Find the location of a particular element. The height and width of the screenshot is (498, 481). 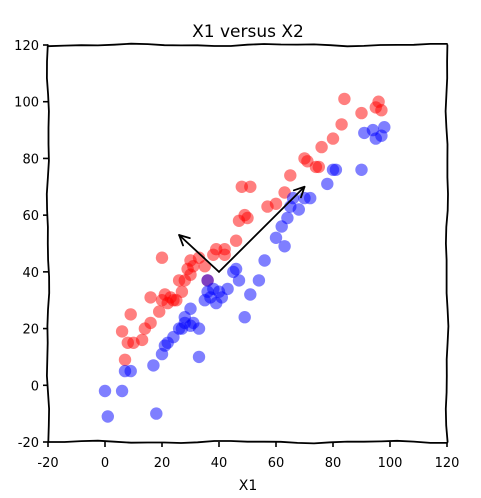

x-tick-label: 40 is located at coordinates (219, 463).